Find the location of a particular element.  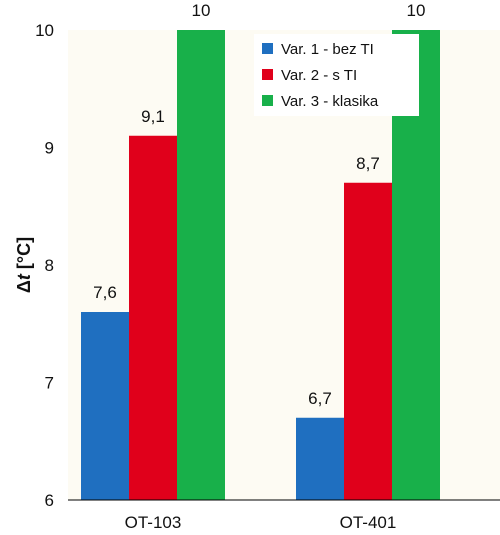

y-axis-label: Δt [°C] is located at coordinates (24, 265).